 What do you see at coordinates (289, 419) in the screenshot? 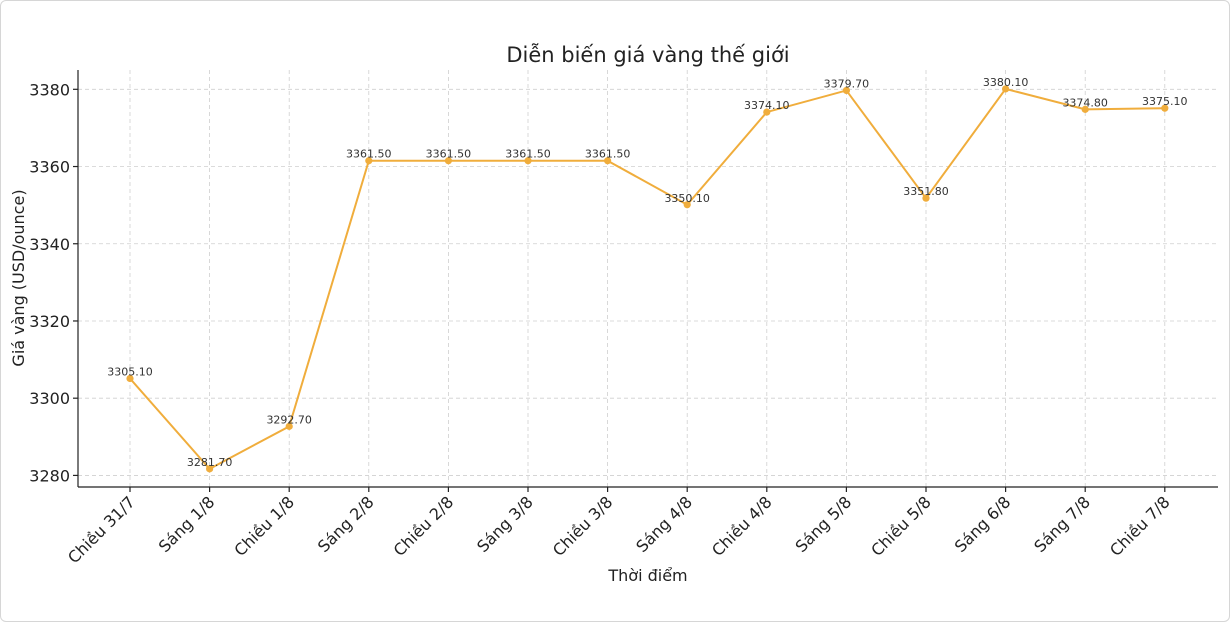
I see `data-label: 3292.70` at bounding box center [289, 419].